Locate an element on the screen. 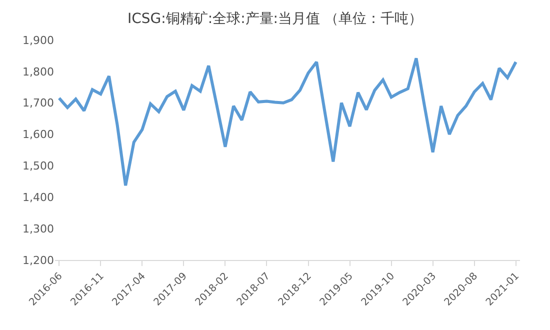 The height and width of the screenshot is (330, 550). y-tick-label: 1,600 is located at coordinates (38, 135).